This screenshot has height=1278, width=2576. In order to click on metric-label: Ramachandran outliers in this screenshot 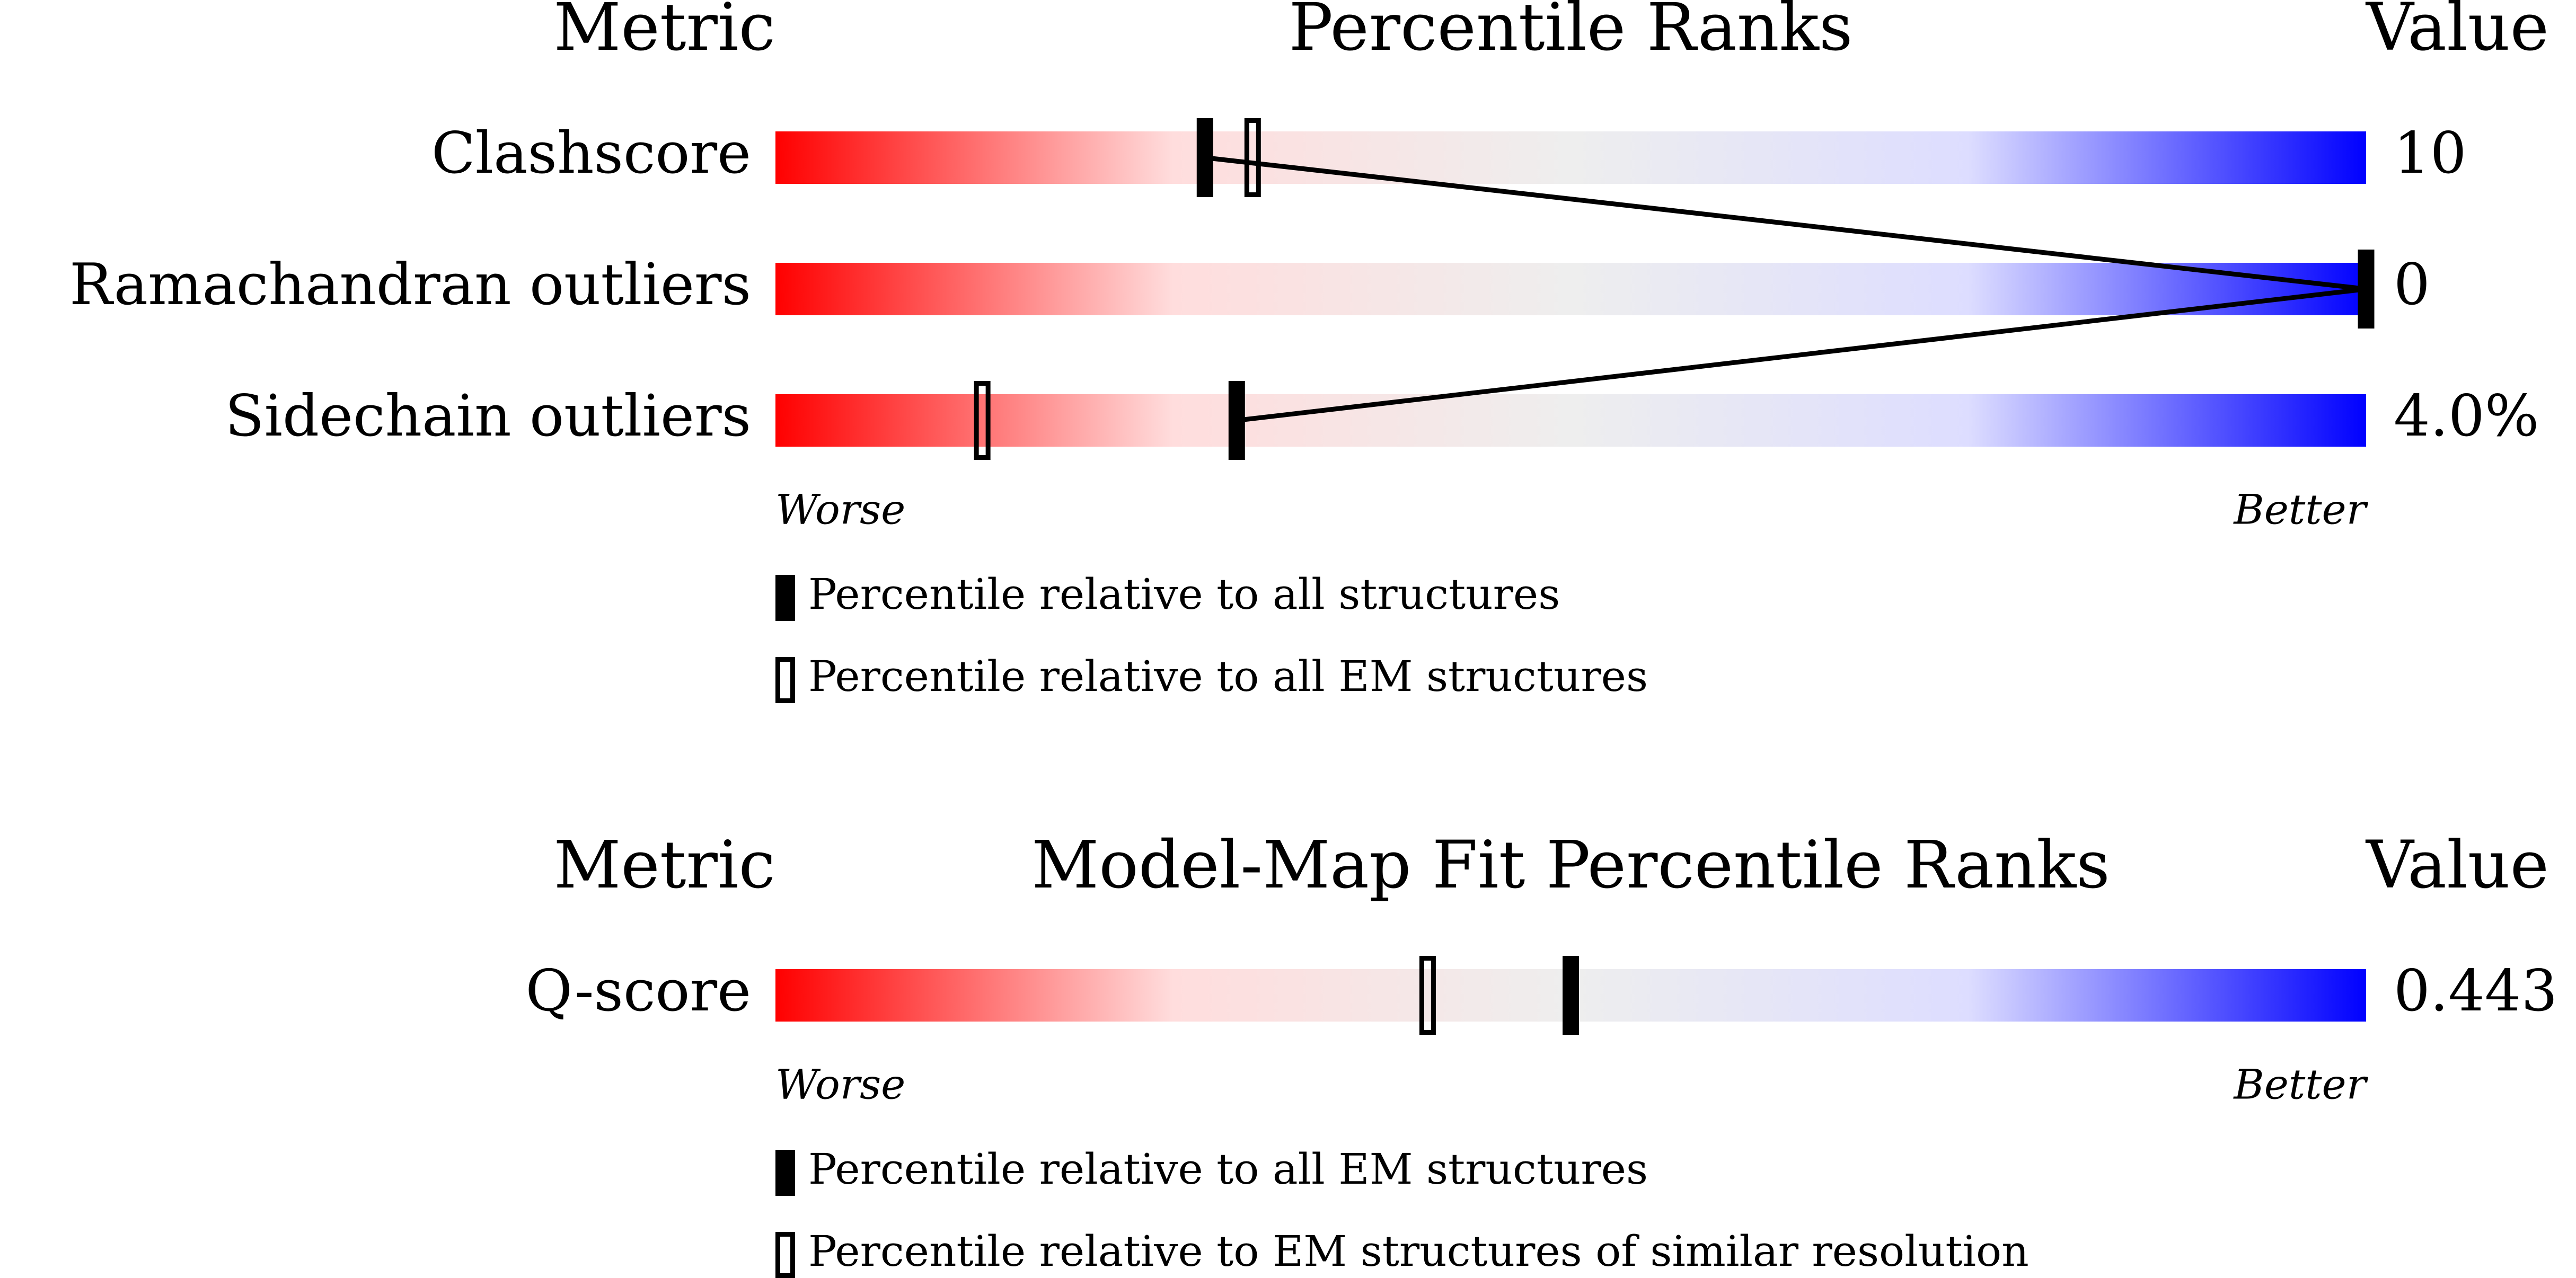, I will do `click(410, 285)`.